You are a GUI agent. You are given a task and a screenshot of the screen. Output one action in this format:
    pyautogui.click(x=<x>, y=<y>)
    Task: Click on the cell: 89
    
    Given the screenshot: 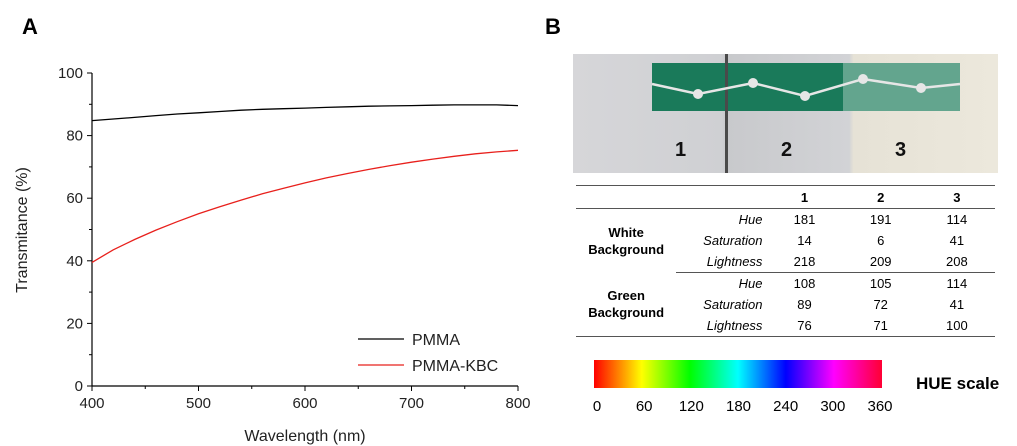 What is the action you would take?
    pyautogui.click(x=804, y=304)
    